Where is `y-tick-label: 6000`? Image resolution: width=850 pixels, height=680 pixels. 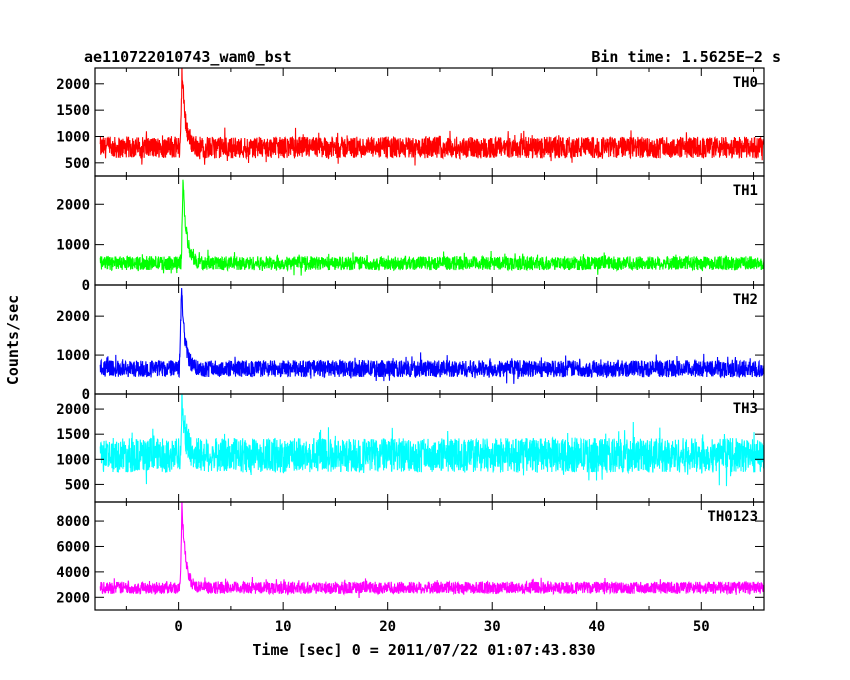
y-tick-label: 6000 is located at coordinates (73, 547).